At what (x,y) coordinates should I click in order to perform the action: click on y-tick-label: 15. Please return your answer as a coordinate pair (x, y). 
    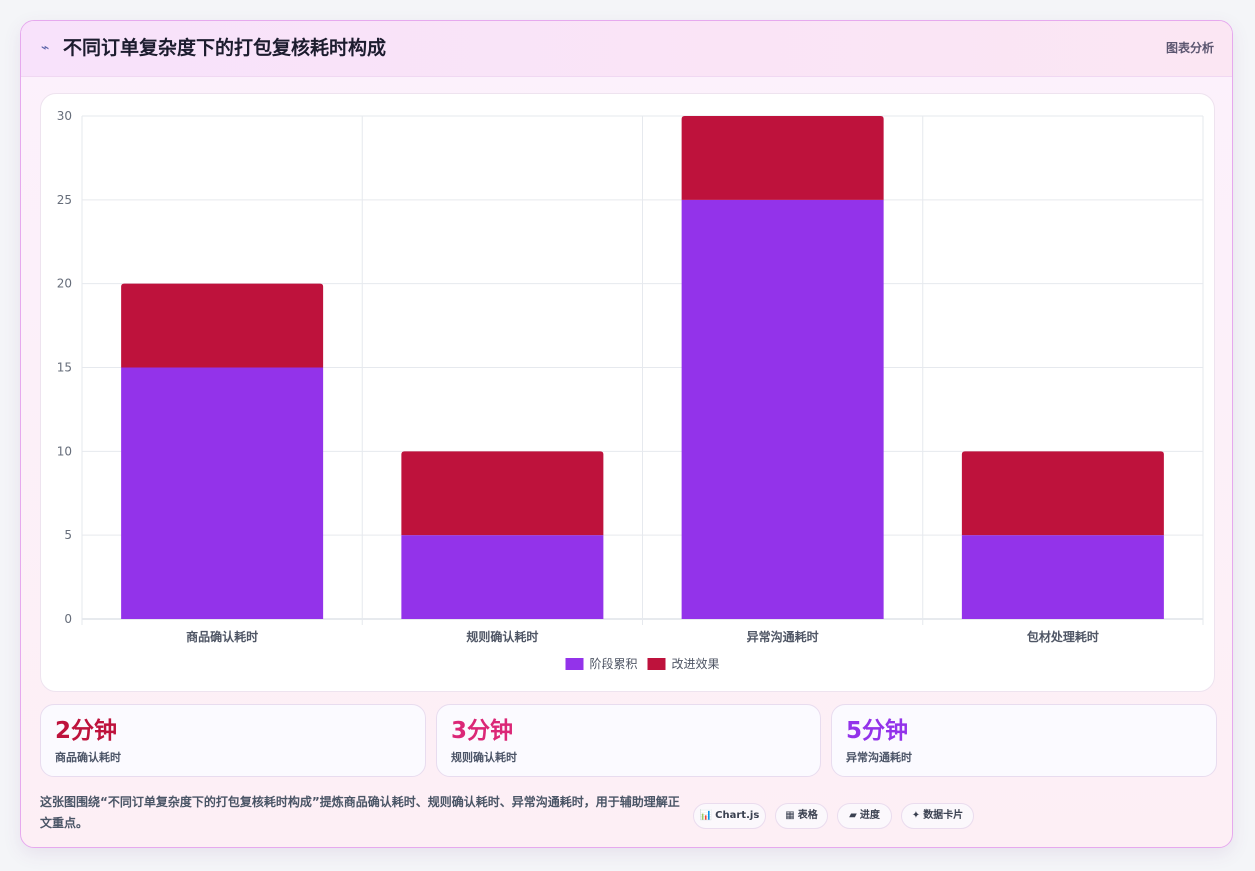
    Looking at the image, I should click on (64, 368).